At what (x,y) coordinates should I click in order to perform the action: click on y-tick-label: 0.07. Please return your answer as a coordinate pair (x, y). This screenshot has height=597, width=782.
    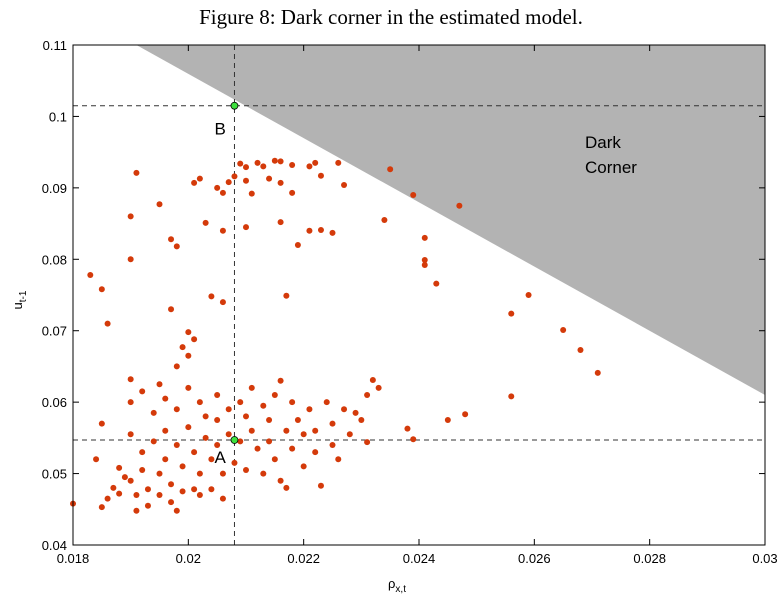
    Looking at the image, I should click on (54, 331).